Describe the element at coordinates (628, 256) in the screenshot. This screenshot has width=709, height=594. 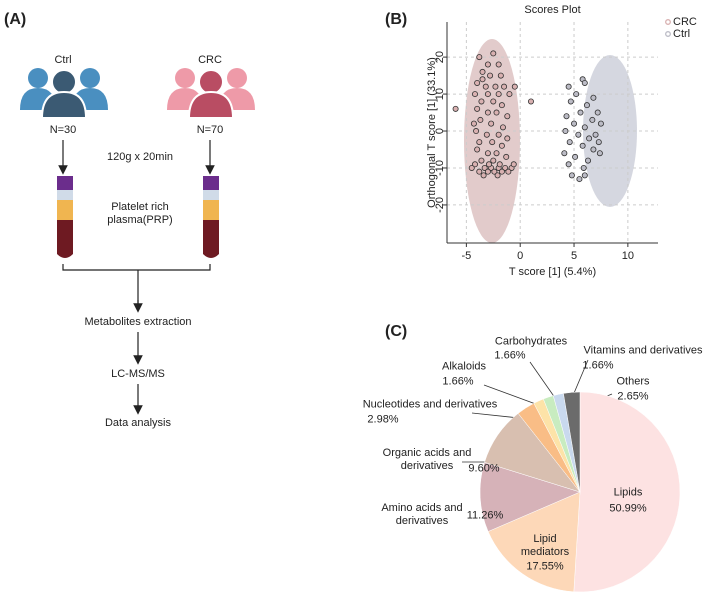
I see `x-tick-label: 10` at that location.